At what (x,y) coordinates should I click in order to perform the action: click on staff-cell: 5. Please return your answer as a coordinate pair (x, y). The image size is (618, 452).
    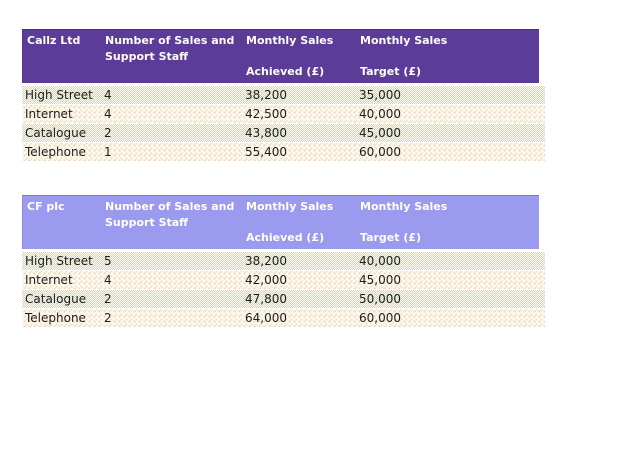
    Looking at the image, I should click on (108, 261).